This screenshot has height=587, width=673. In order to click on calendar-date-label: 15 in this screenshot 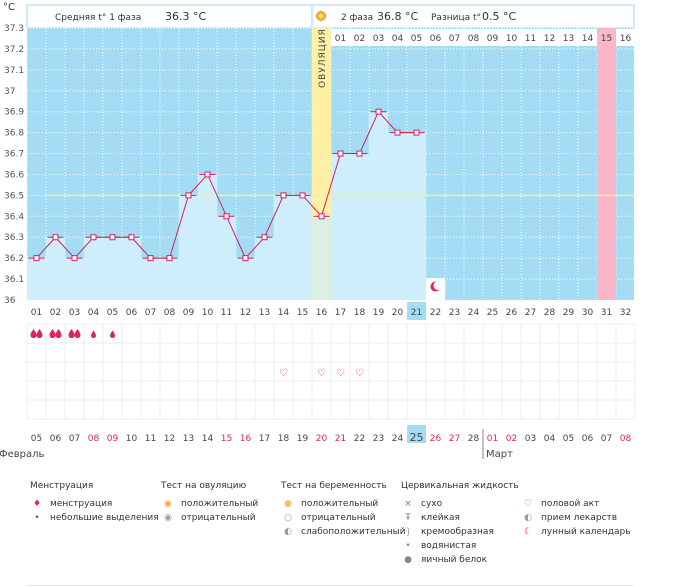, I will do `click(226, 439)`.